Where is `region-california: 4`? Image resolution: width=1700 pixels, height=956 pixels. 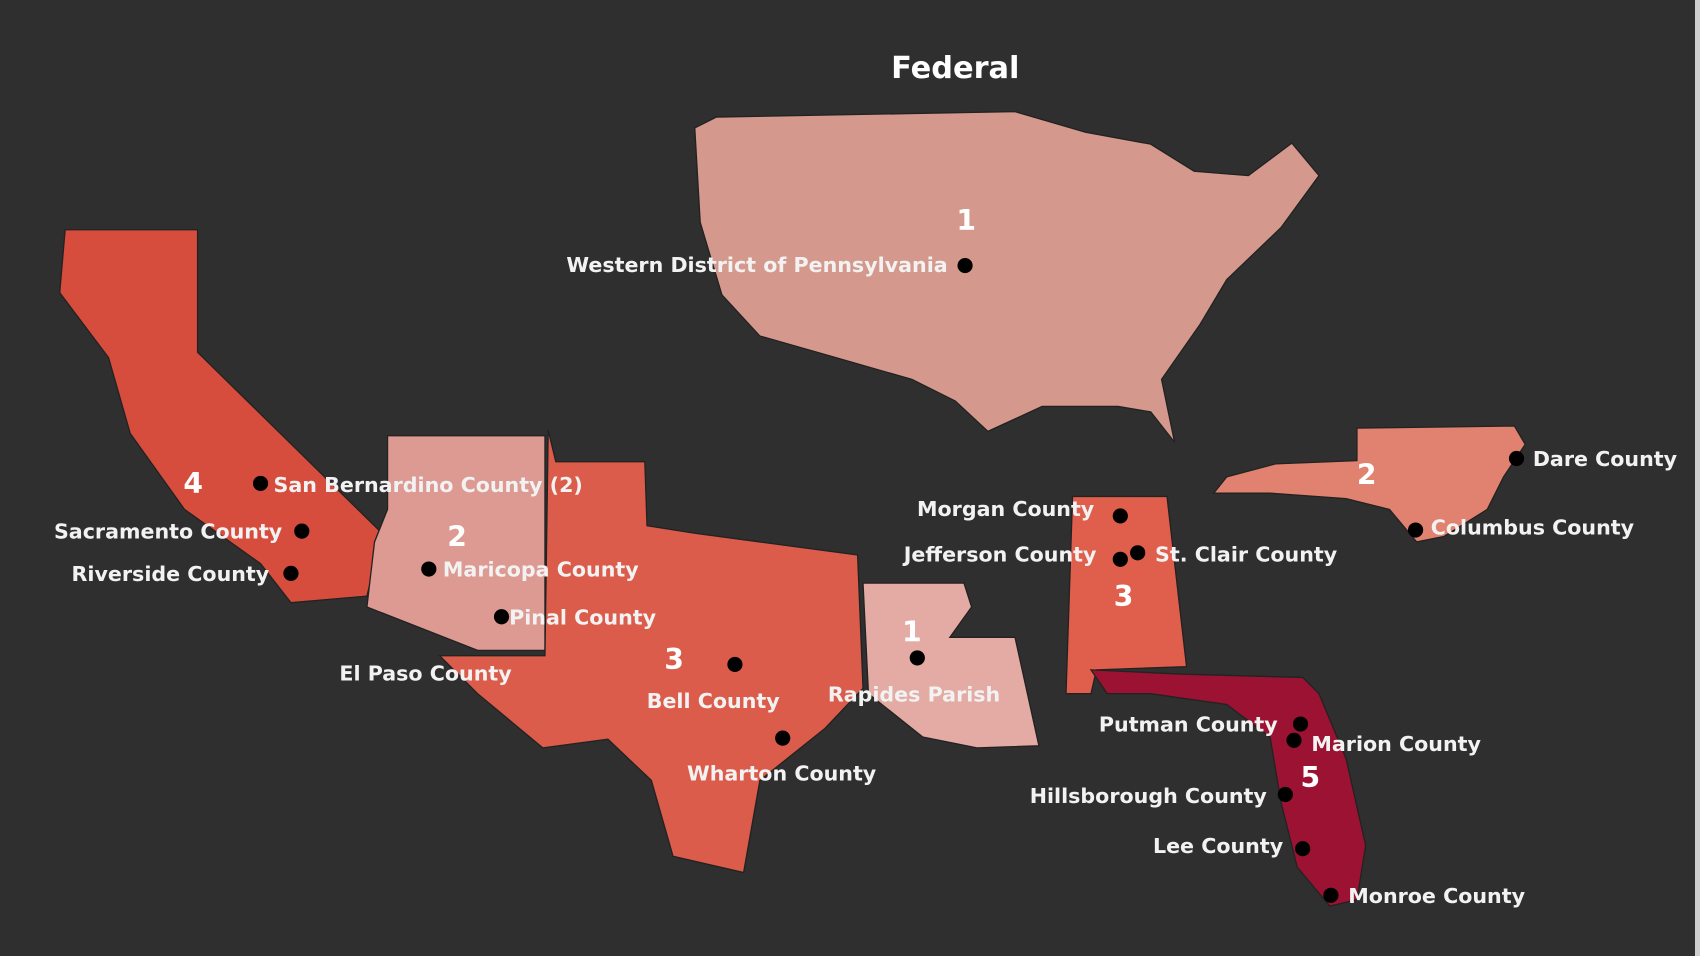
region-california: 4 is located at coordinates (221, 416).